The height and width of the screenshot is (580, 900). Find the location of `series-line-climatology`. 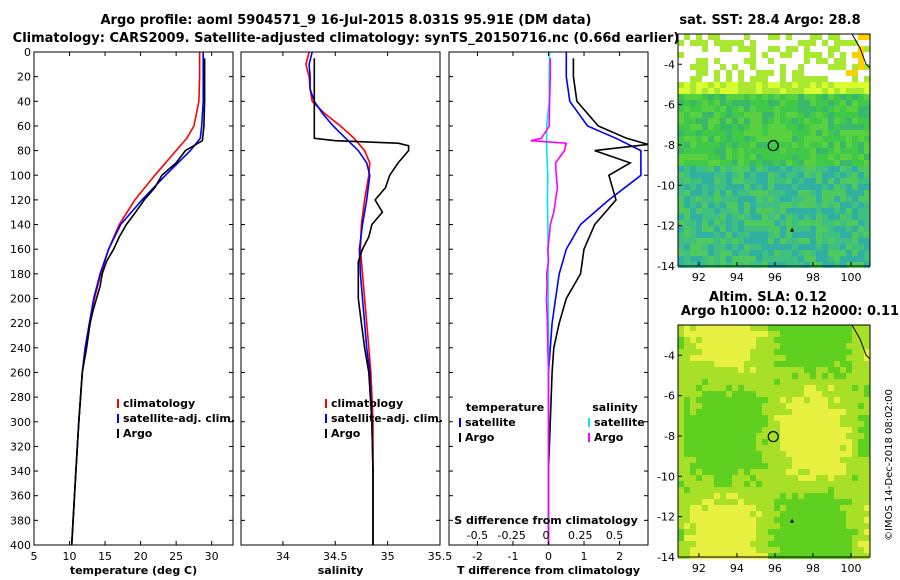

series-line-climatology is located at coordinates (135, 299).